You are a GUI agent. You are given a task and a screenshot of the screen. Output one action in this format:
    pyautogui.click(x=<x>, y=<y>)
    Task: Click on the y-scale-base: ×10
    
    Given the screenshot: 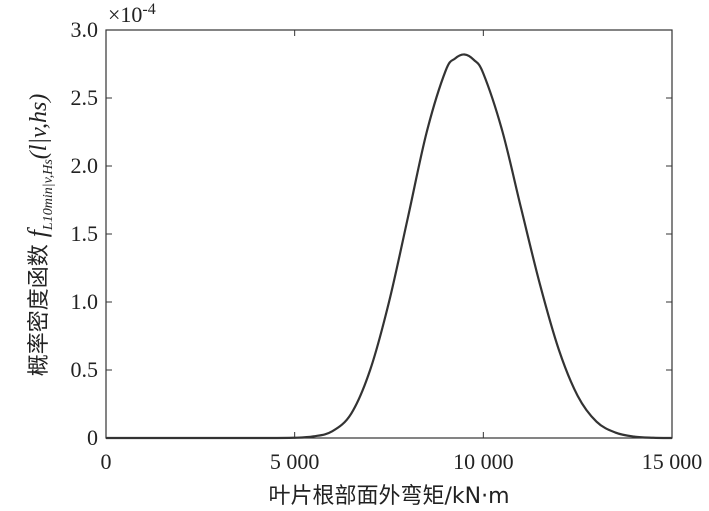 What is the action you would take?
    pyautogui.click(x=125, y=14)
    